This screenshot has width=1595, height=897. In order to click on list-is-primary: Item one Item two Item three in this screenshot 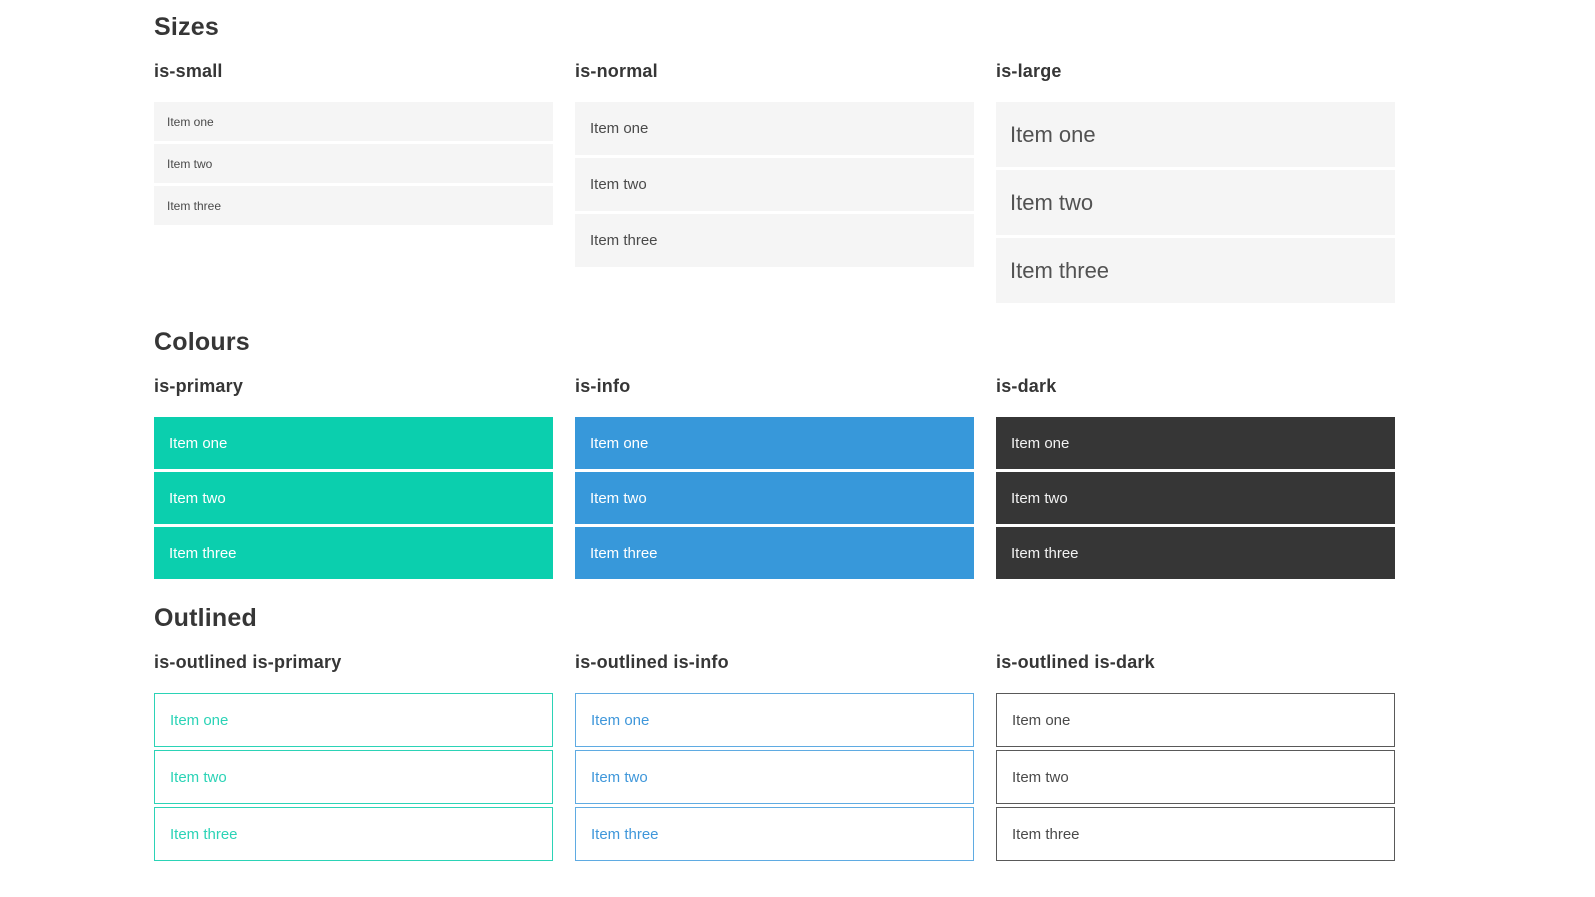, I will do `click(353, 498)`.